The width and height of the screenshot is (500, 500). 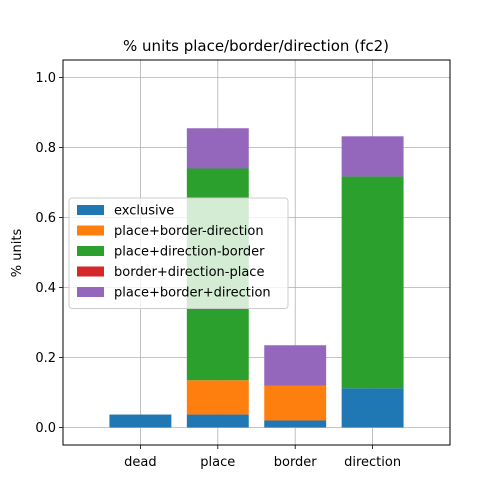 What do you see at coordinates (372, 408) in the screenshot?
I see `bar-direction-exclusive` at bounding box center [372, 408].